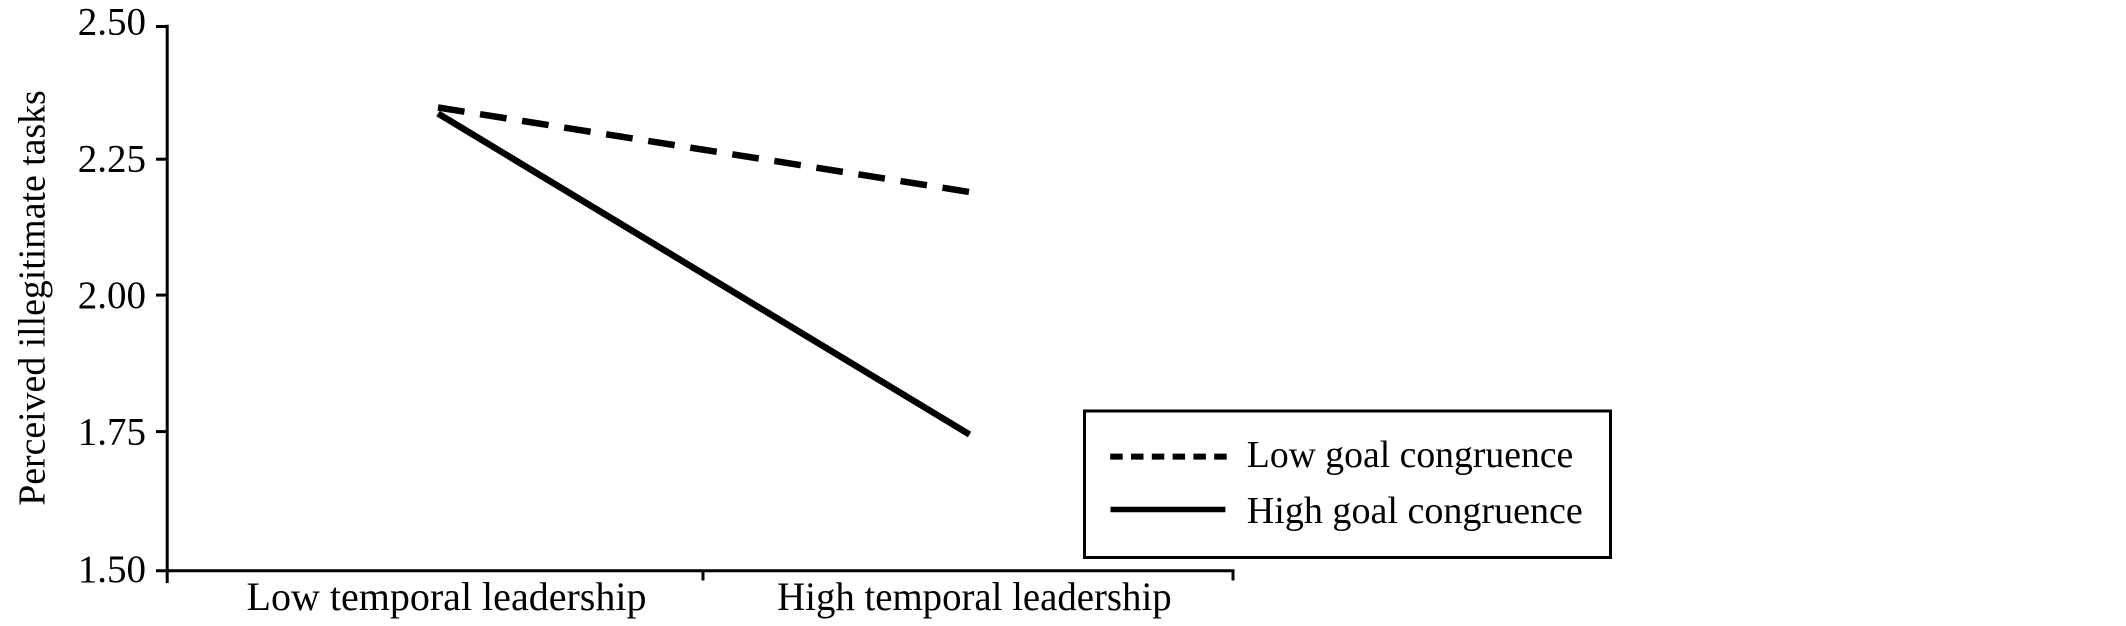 The image size is (2126, 626). Describe the element at coordinates (112, 432) in the screenshot. I see `svg-text: 1.75` at that location.